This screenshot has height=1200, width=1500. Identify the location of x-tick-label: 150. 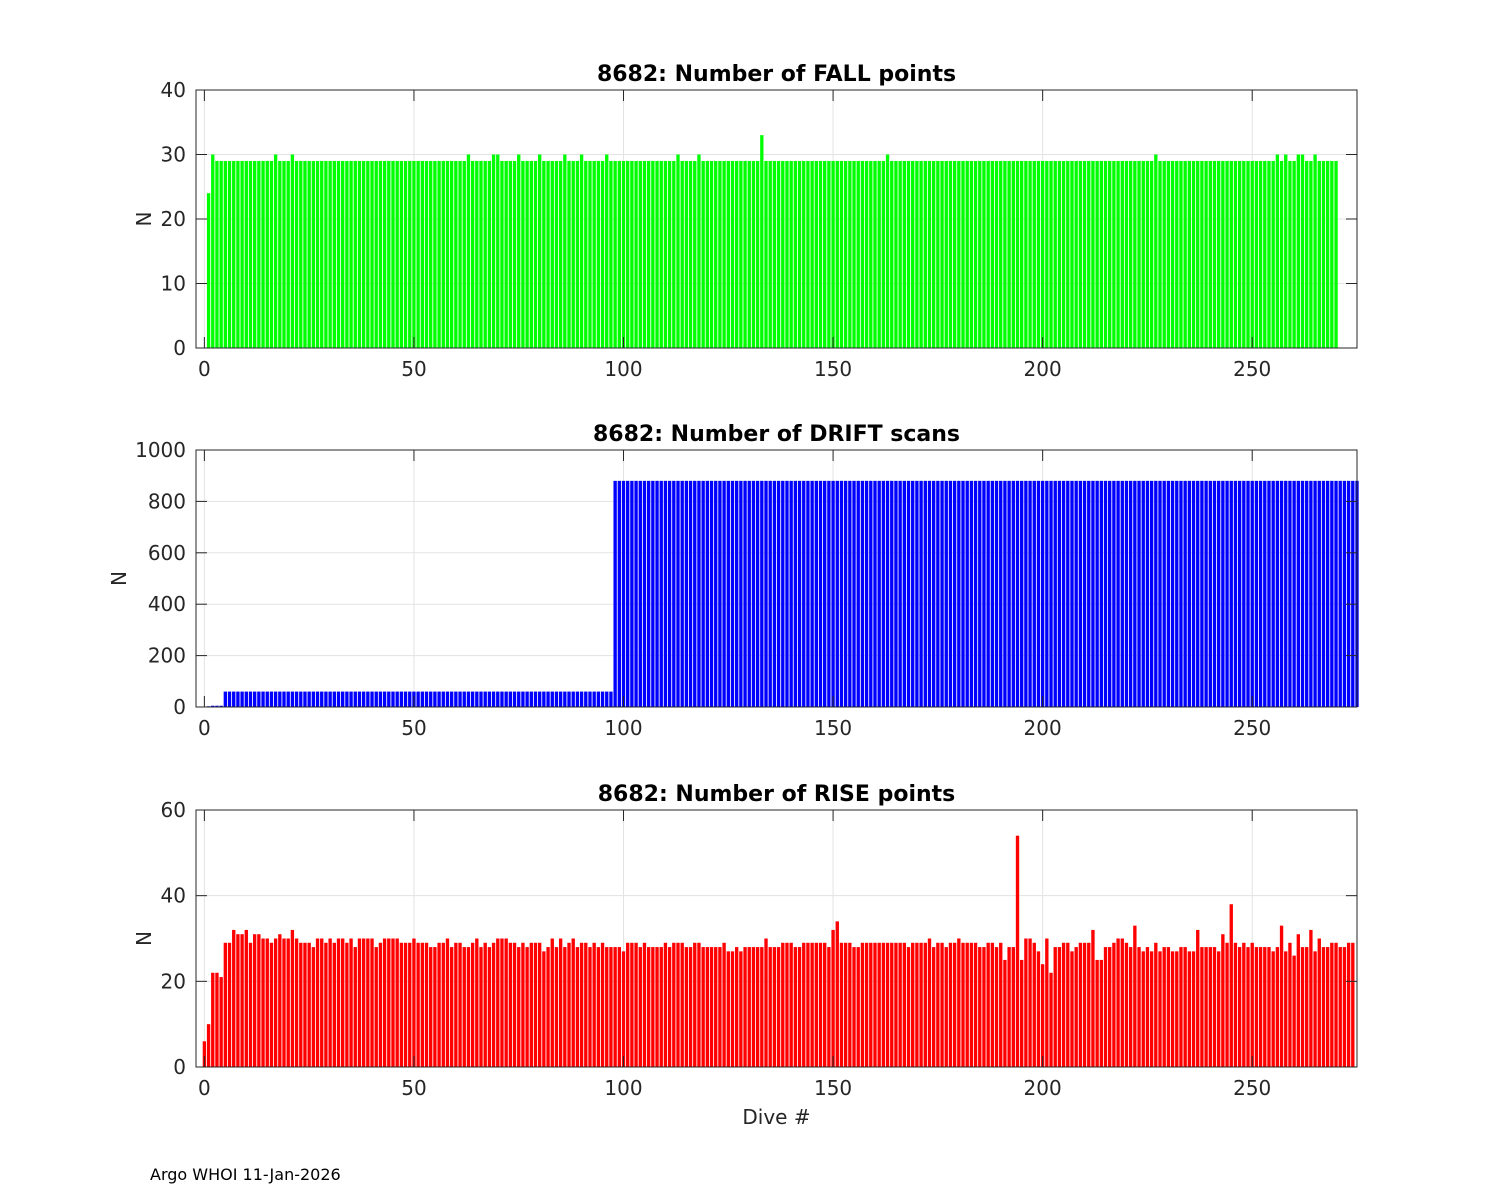
(833, 728).